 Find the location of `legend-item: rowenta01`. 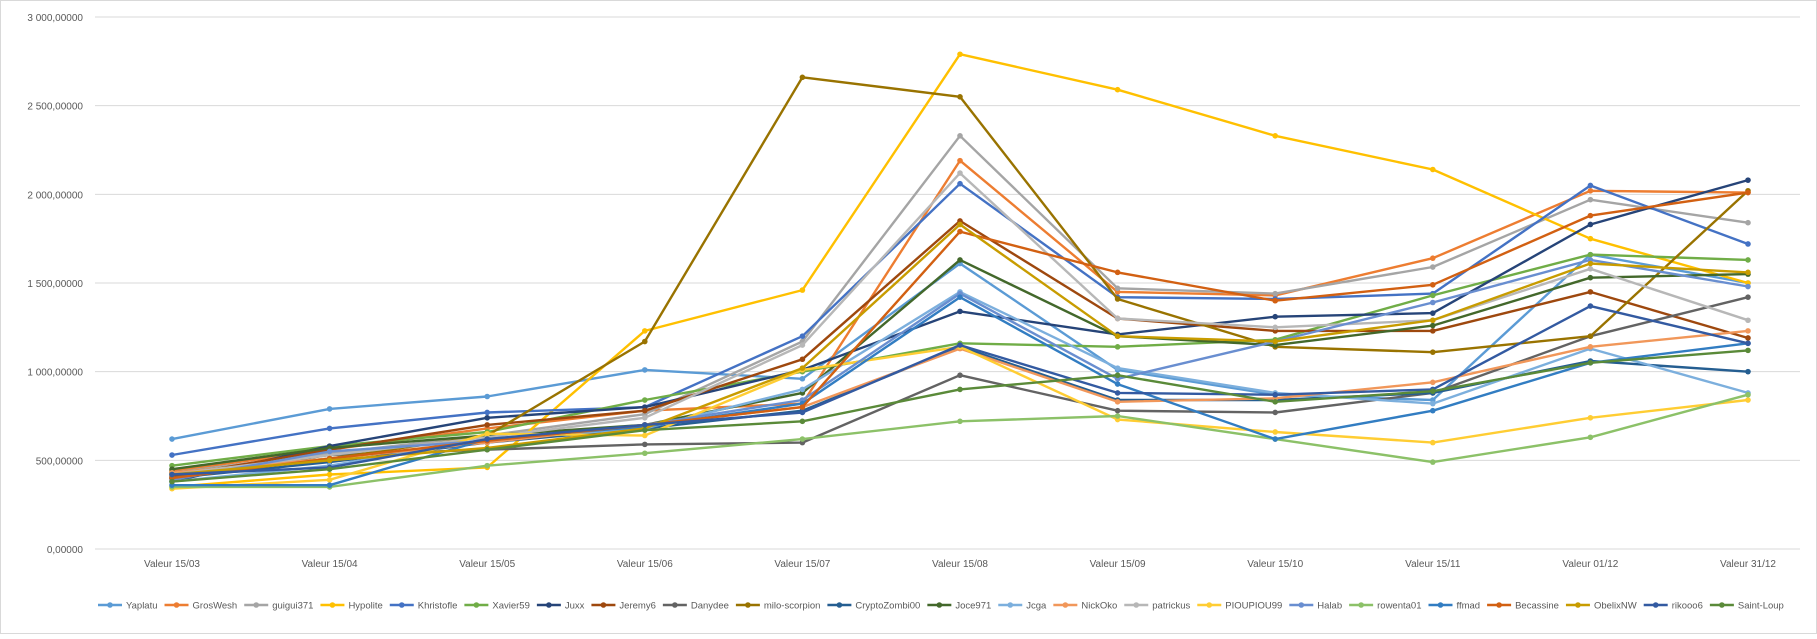

legend-item: rowenta01 is located at coordinates (1385, 606).